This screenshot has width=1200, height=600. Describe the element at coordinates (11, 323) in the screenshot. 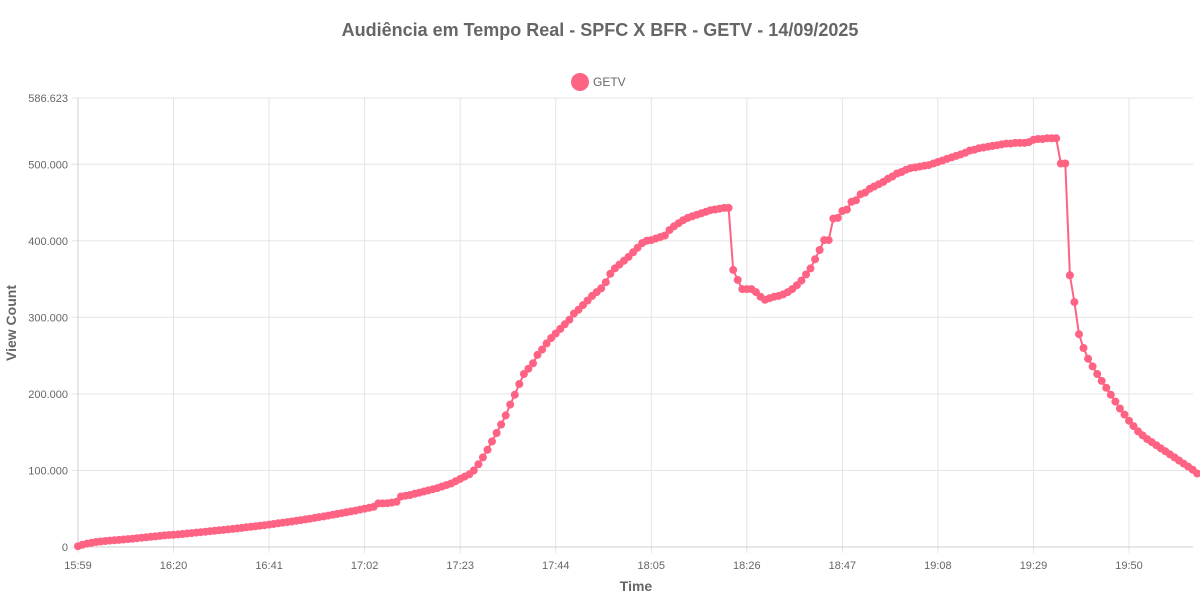

I see `y-axis-title: View Count` at that location.